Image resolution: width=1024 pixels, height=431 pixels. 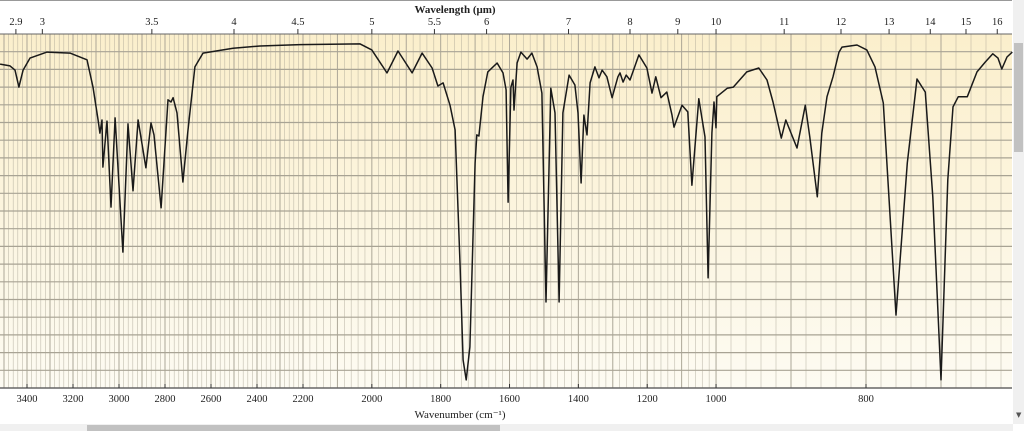 I want to click on x-tick-label: 2600, so click(x=211, y=399).